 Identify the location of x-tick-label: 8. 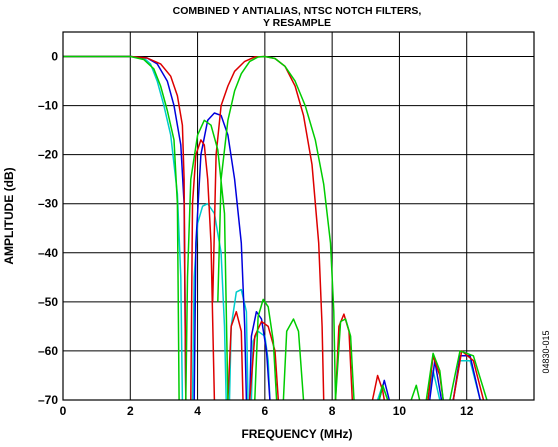
(332, 411).